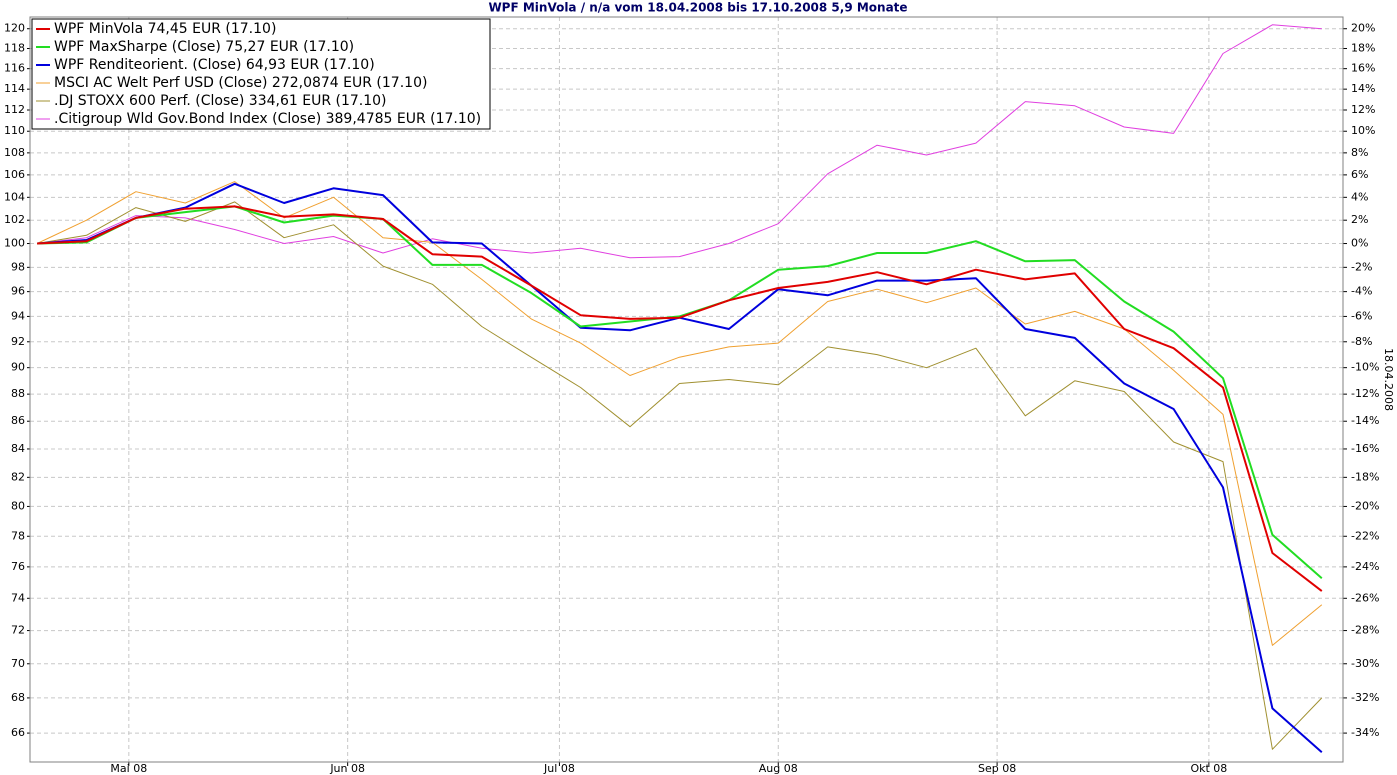 The width and height of the screenshot is (1397, 775). What do you see at coordinates (1365, 566) in the screenshot?
I see `y2-tick-label: -24%` at bounding box center [1365, 566].